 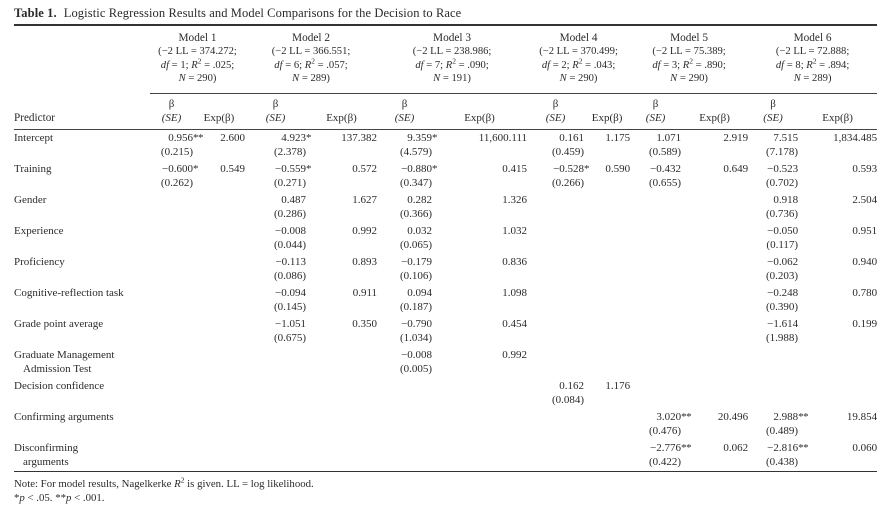 What do you see at coordinates (404, 331) in the screenshot?
I see `beta-se-cell: −0.790 (1.034)` at bounding box center [404, 331].